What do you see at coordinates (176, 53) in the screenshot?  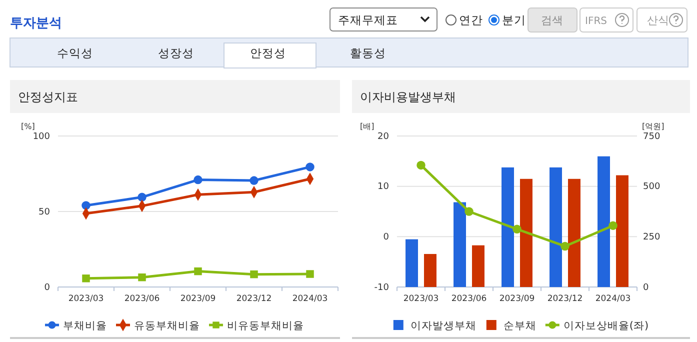 I see `text: 성장성` at bounding box center [176, 53].